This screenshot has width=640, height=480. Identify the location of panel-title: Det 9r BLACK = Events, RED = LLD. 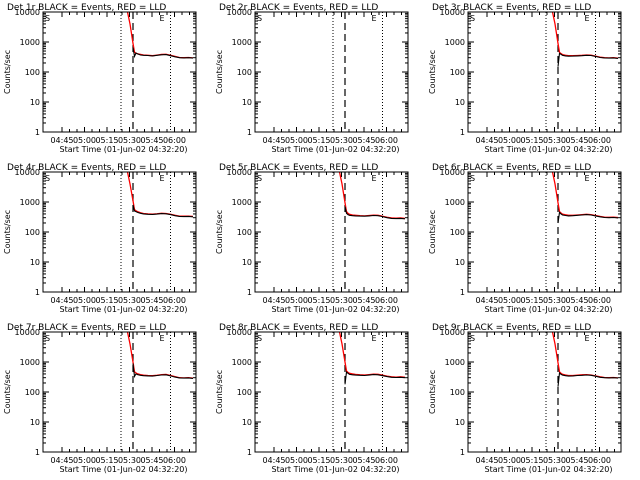
(511, 328).